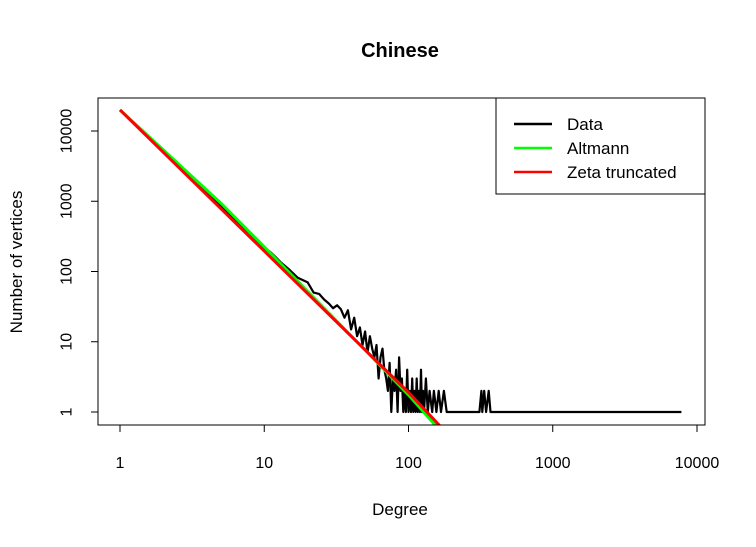 This screenshot has width=756, height=547. Describe the element at coordinates (67, 271) in the screenshot. I see `y-tick-label: 100` at that location.